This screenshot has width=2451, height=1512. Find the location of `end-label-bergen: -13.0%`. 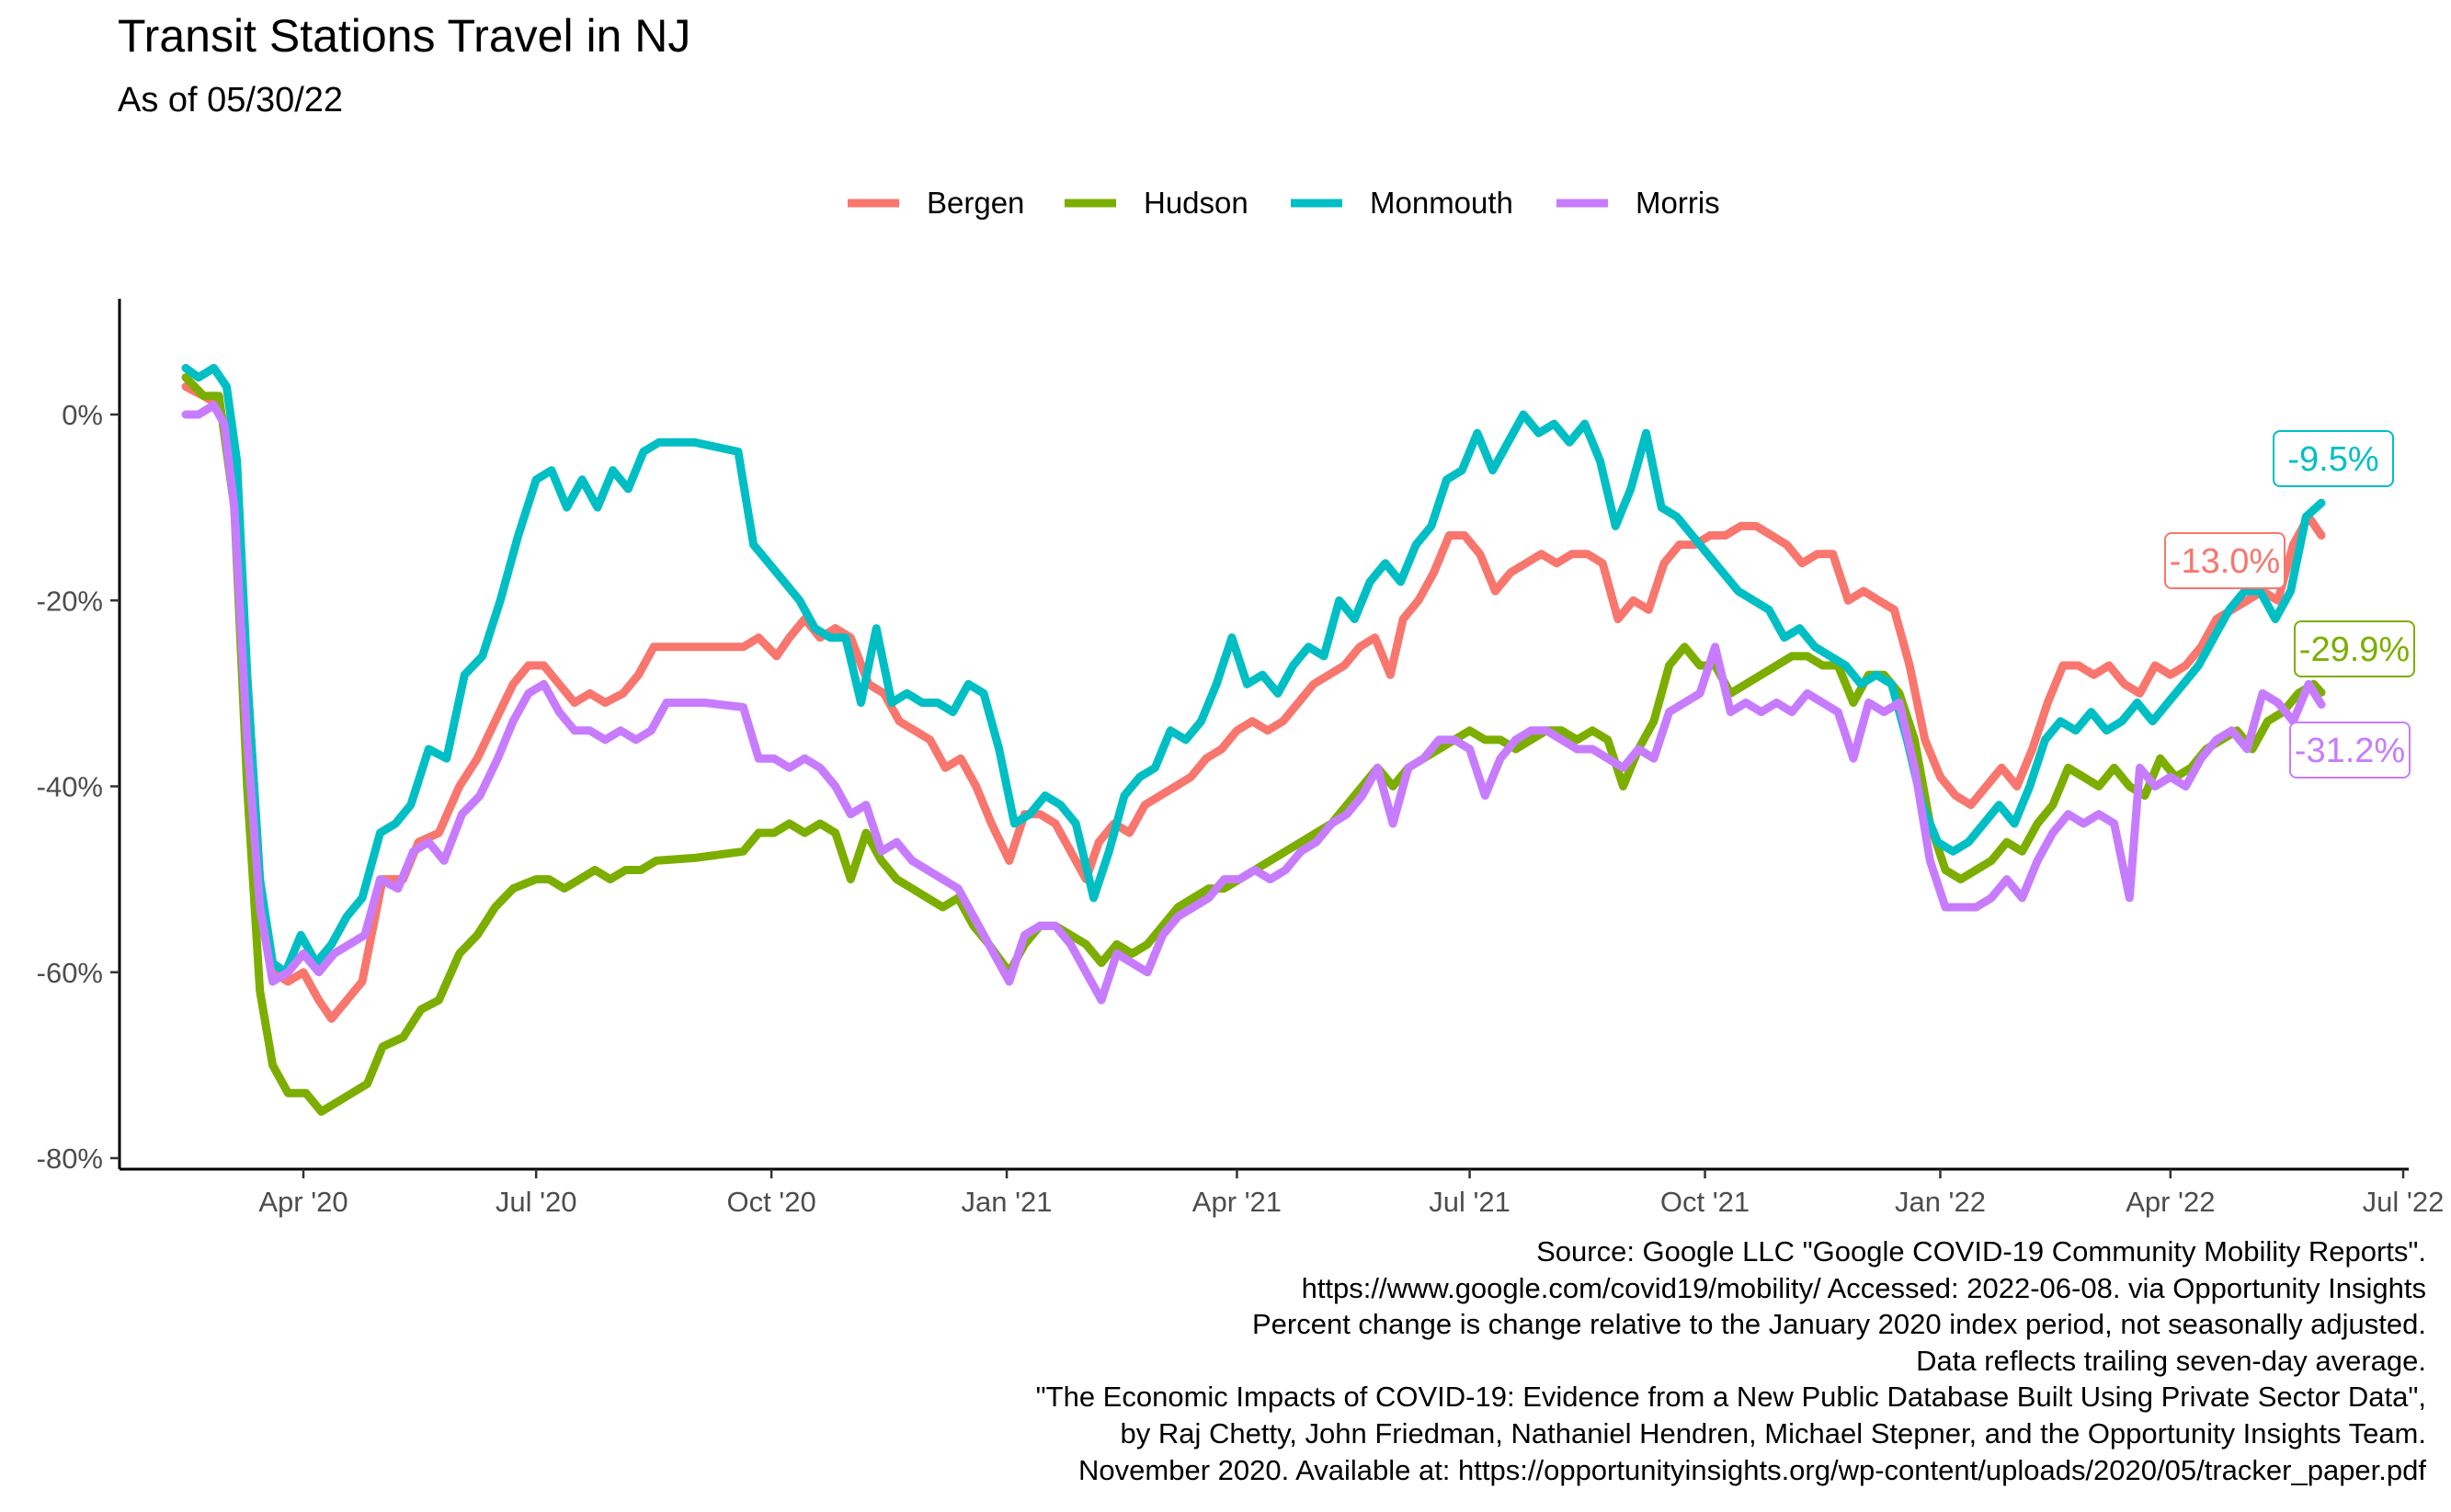

end-label-bergen: -13.0% is located at coordinates (2225, 560).